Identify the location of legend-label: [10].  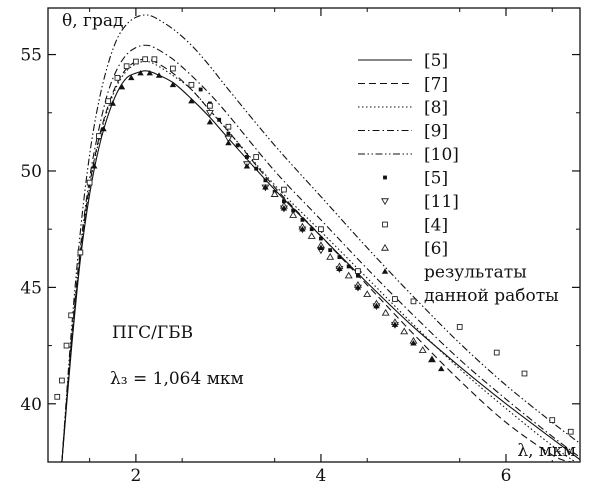
(441, 155).